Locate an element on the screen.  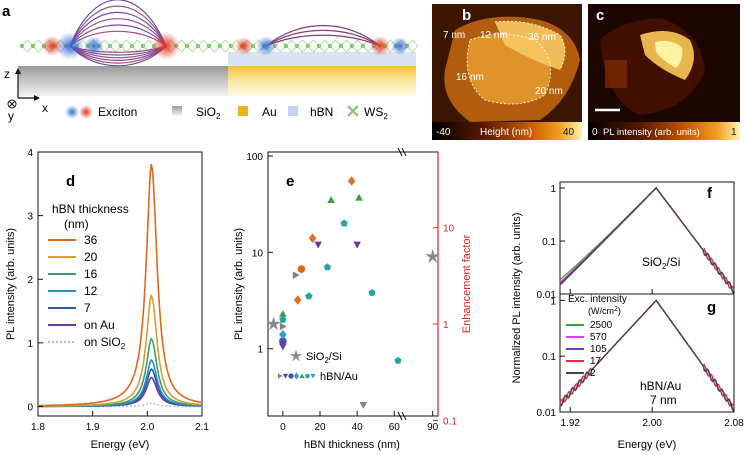
panel-label-c: c is located at coordinates (600, 15).